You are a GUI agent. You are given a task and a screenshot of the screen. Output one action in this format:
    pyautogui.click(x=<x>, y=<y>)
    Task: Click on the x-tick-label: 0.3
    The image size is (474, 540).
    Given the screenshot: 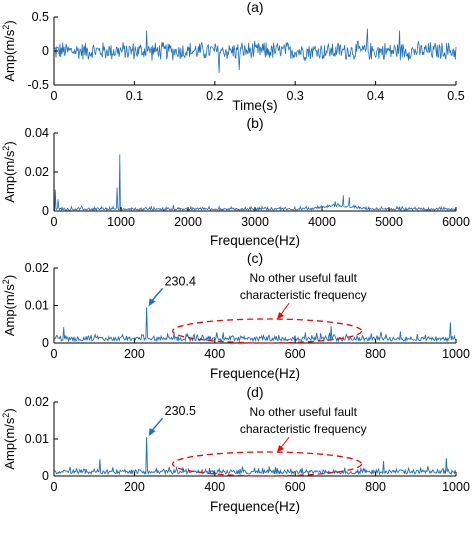 What is the action you would take?
    pyautogui.click(x=295, y=96)
    